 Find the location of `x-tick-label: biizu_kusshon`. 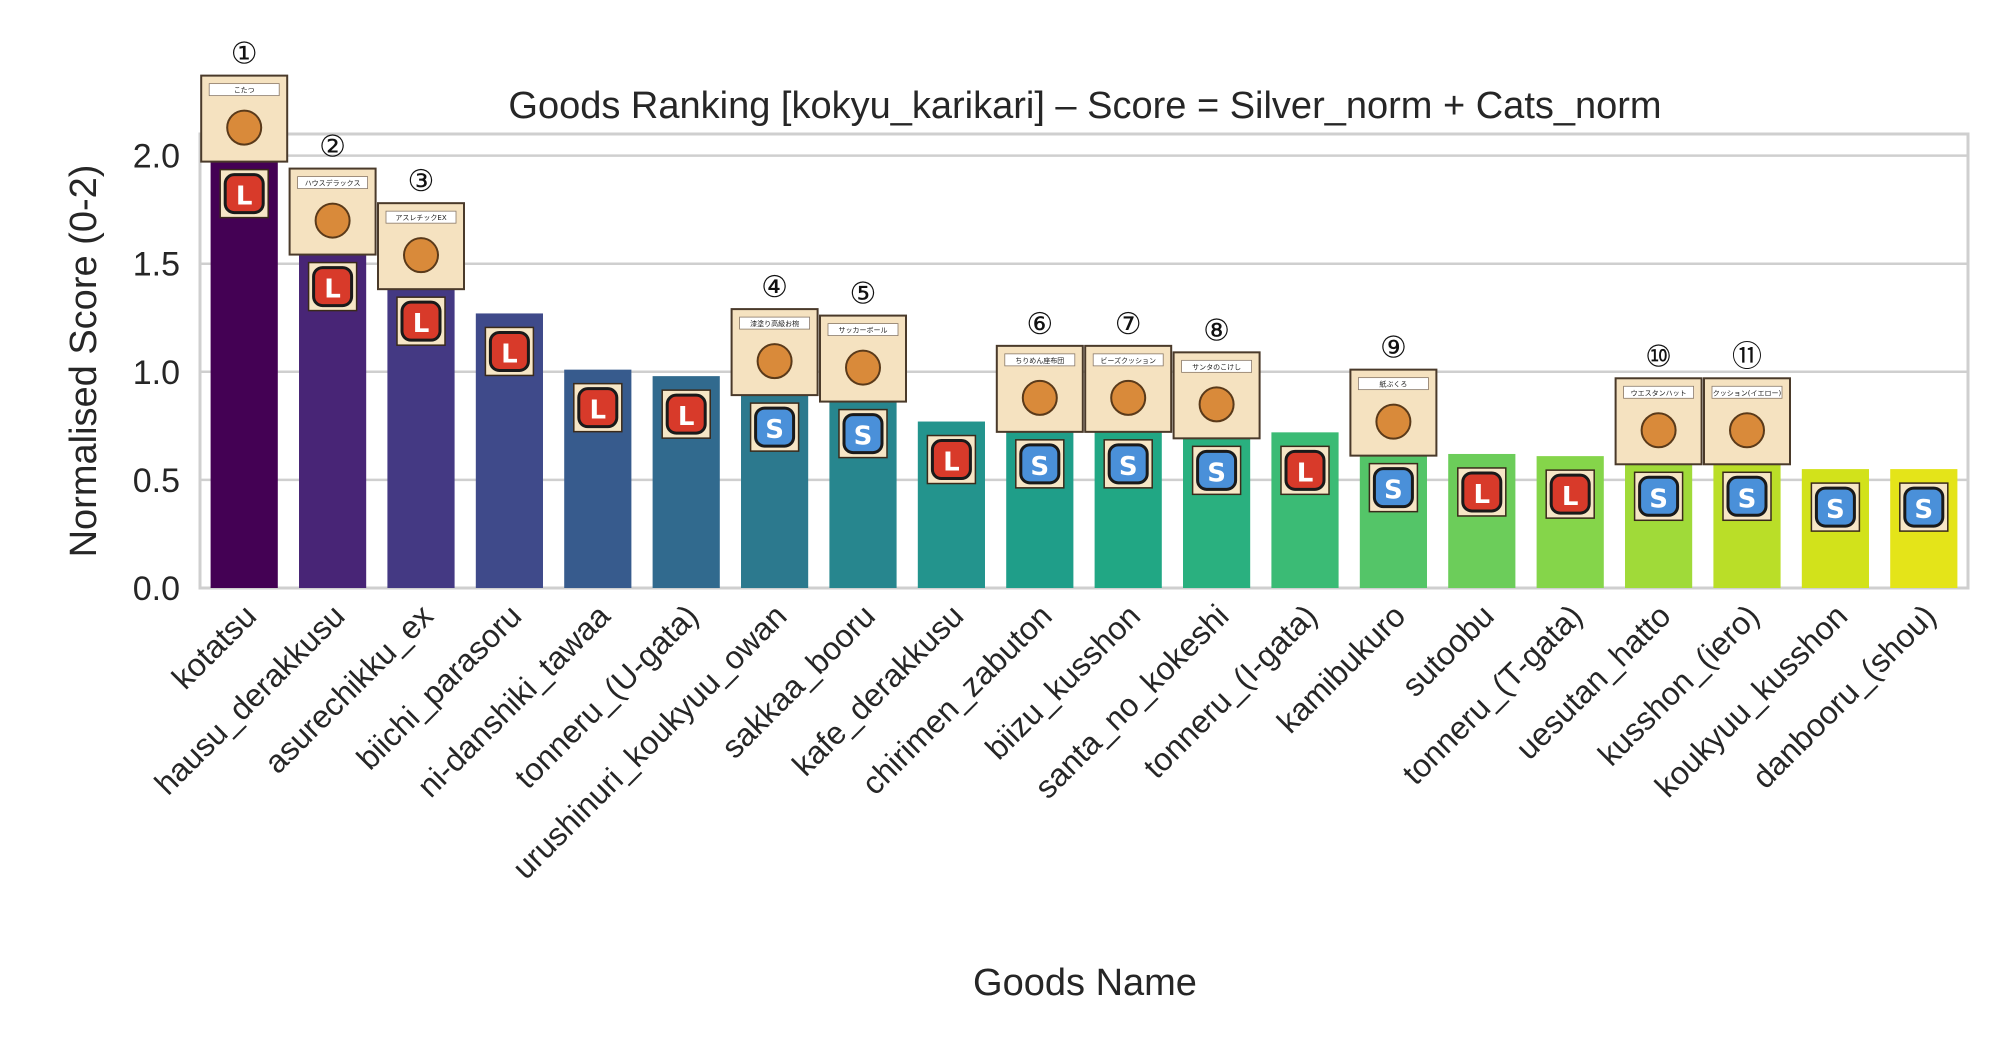

x-tick-label: biizu_kusshon is located at coordinates (1062, 681).